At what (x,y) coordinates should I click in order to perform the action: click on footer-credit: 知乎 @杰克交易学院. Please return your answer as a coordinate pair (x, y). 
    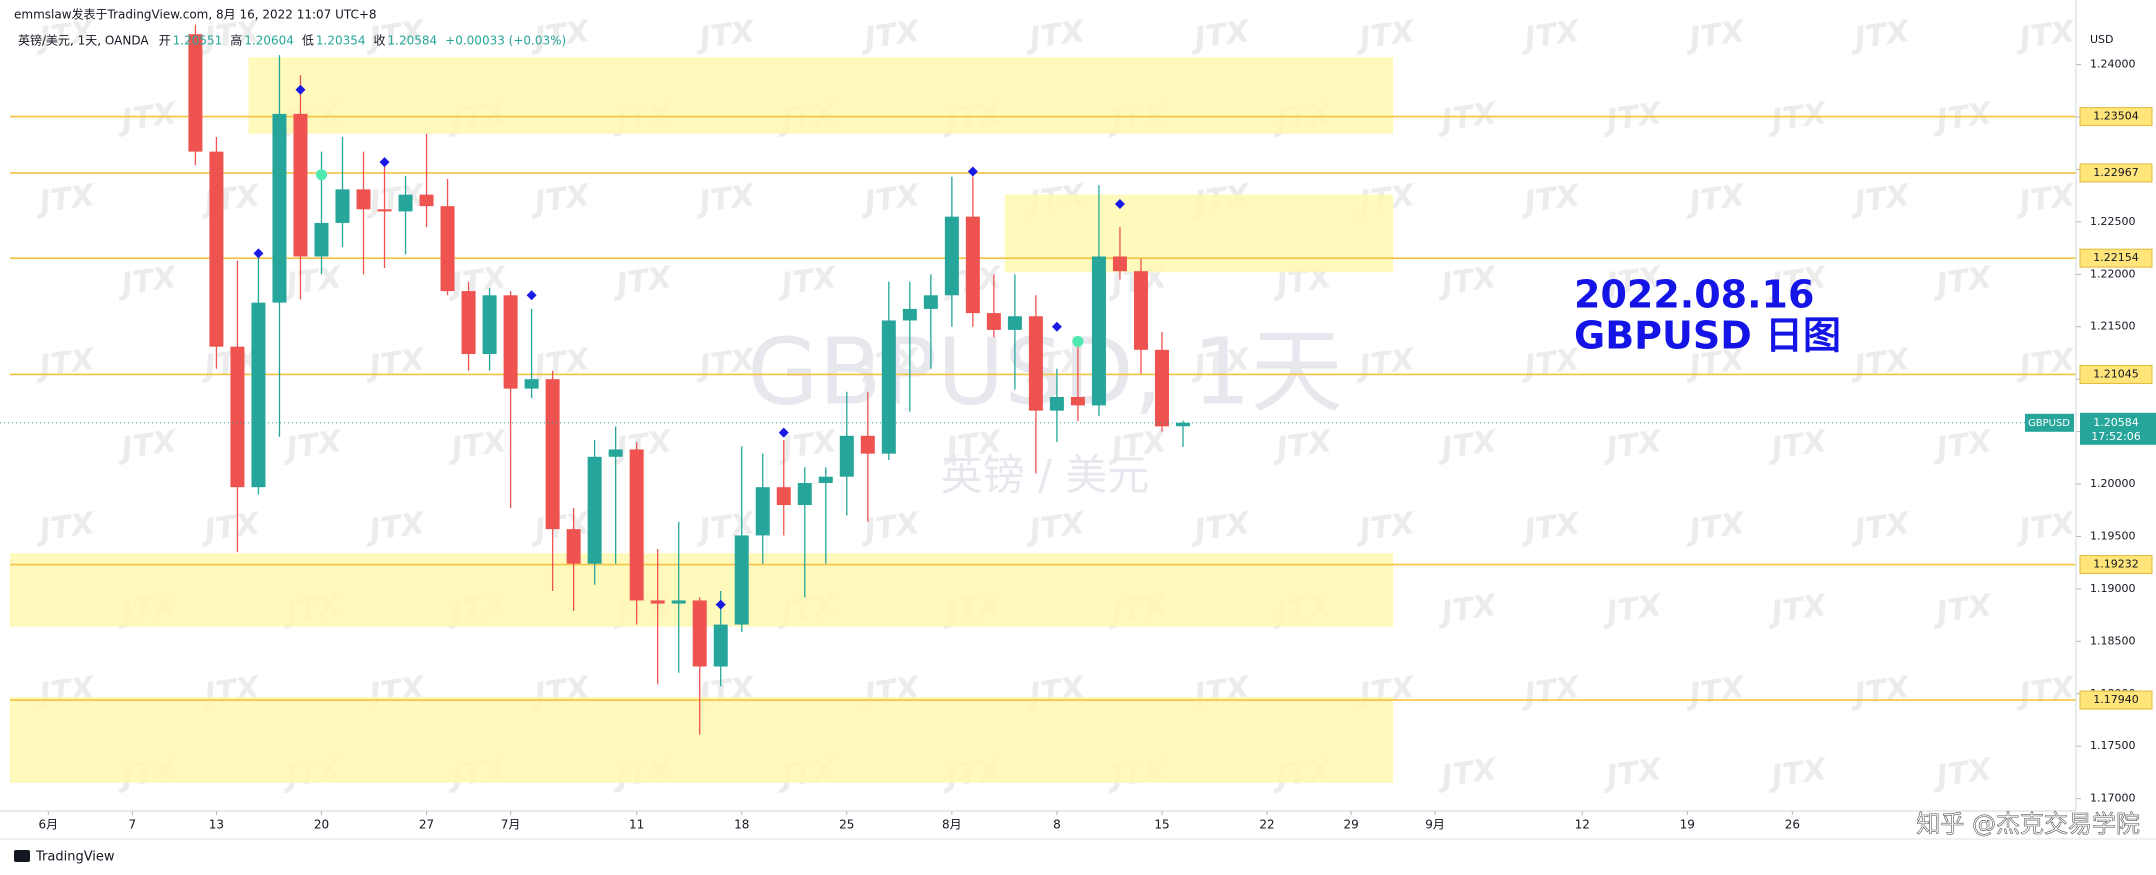
    Looking at the image, I should click on (2028, 824).